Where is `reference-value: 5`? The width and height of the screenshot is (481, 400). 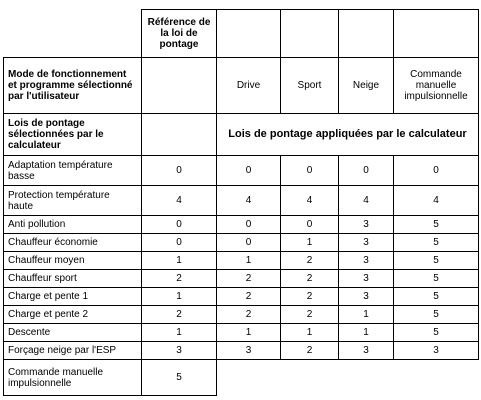 reference-value: 5 is located at coordinates (179, 377).